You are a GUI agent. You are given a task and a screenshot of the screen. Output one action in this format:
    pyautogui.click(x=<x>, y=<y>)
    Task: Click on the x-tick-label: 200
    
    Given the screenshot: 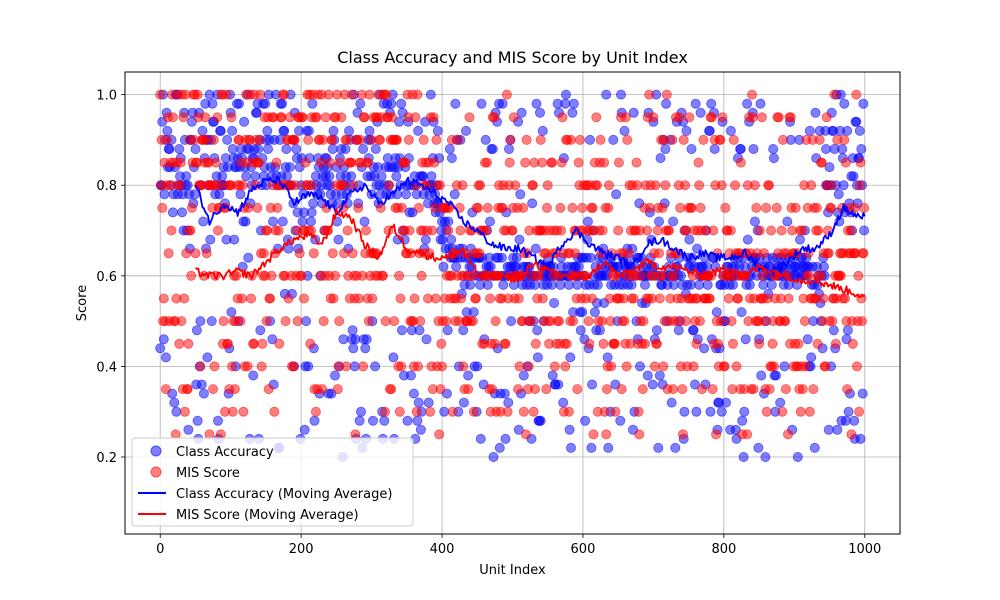 What is the action you would take?
    pyautogui.click(x=301, y=549)
    